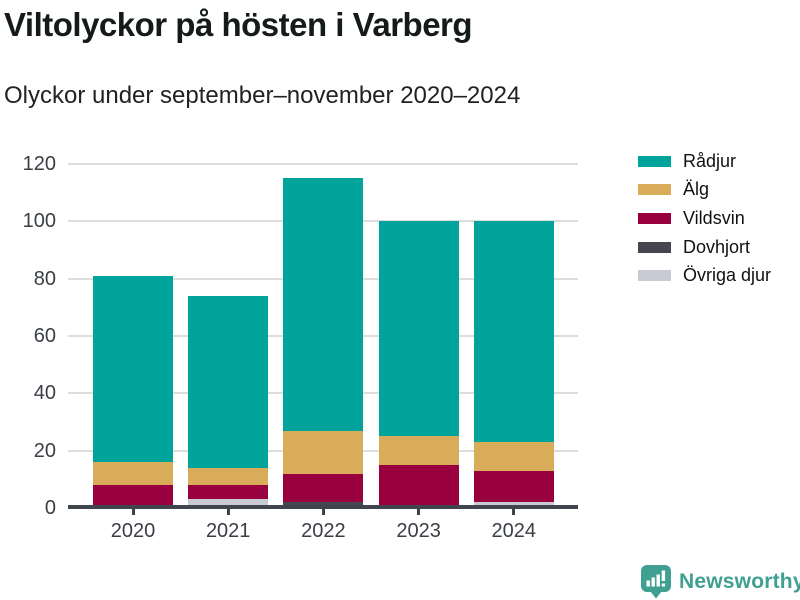 Image resolution: width=800 pixels, height=600 pixels. Describe the element at coordinates (44, 336) in the screenshot. I see `y-axis-tick-label: 60` at that location.